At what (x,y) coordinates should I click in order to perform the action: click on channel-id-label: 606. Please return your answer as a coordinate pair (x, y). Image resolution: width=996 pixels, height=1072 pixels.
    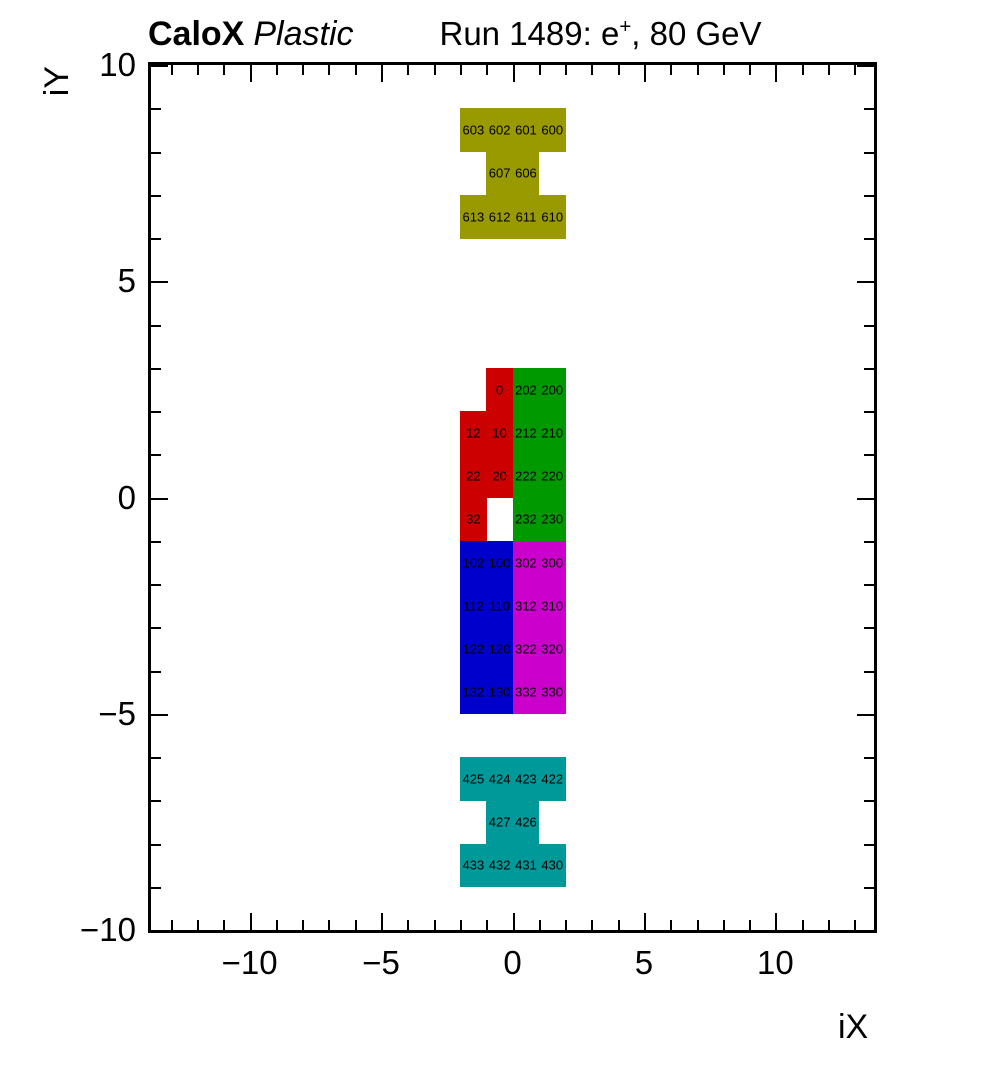
    Looking at the image, I should click on (526, 173).